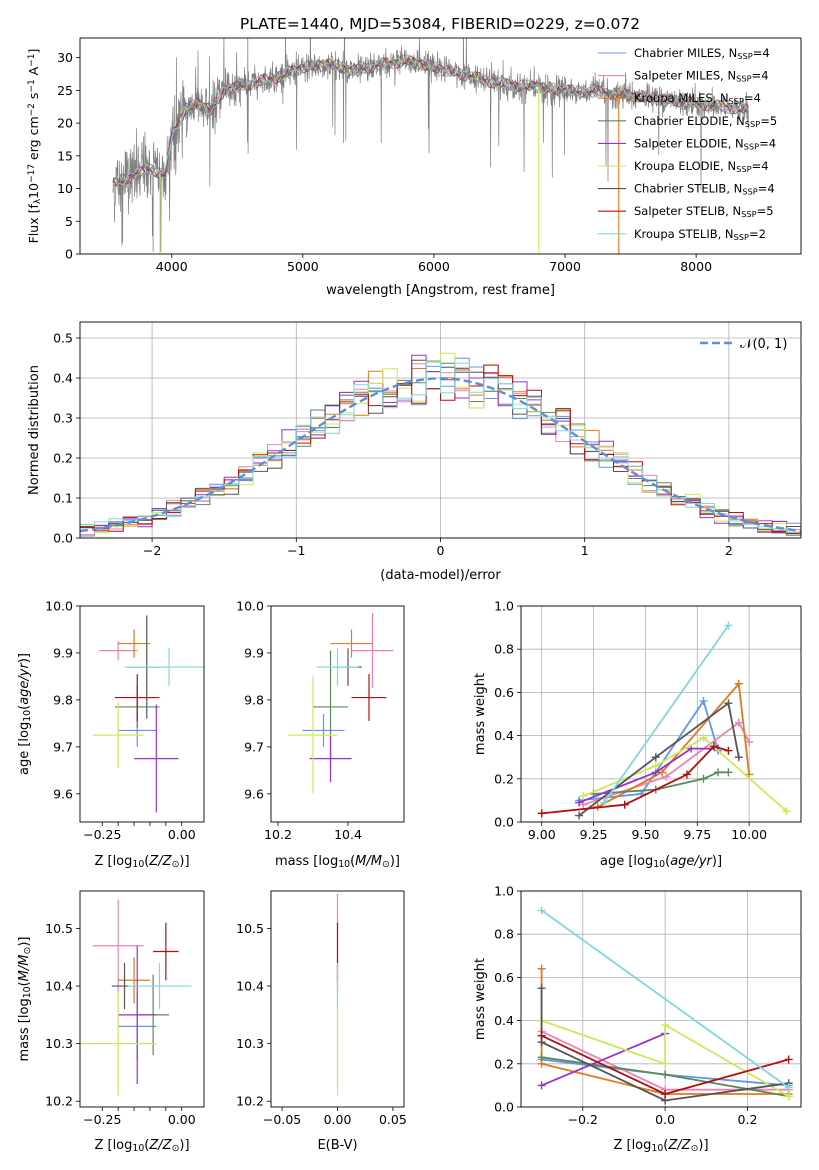 This screenshot has width=819, height=1170. I want to click on normal-curve, so click(440, 455).